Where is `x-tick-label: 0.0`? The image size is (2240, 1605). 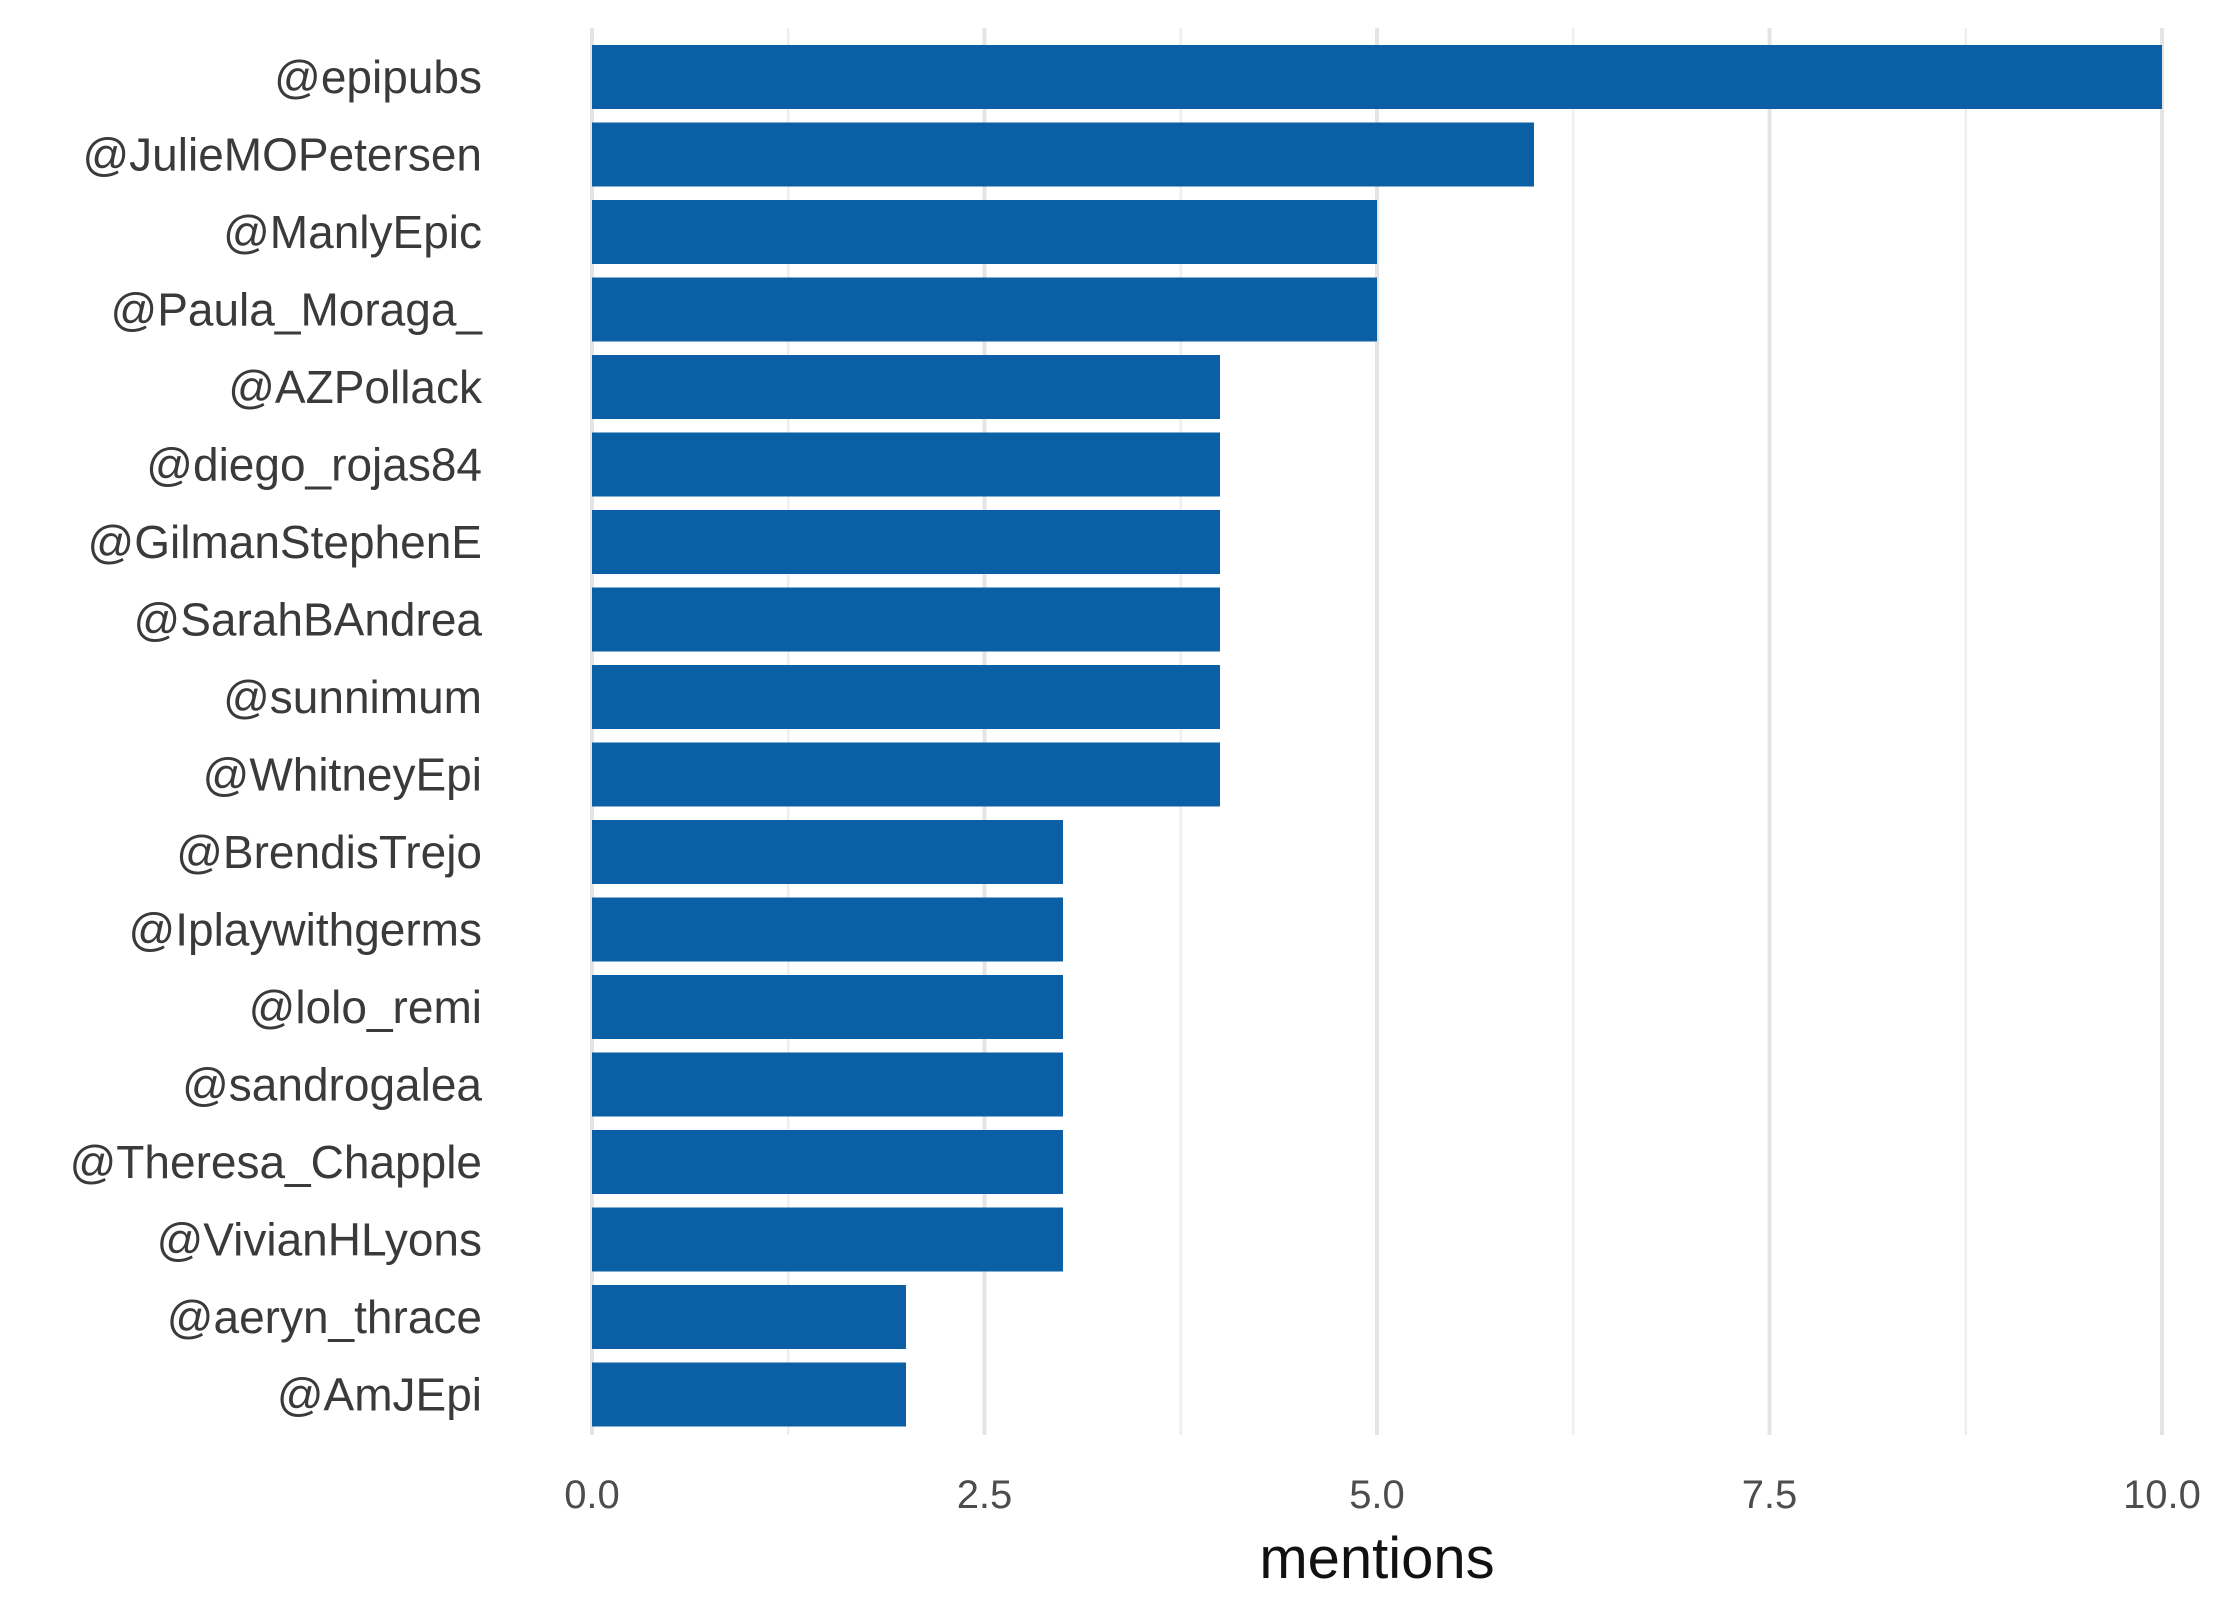
x-tick-label: 0.0 is located at coordinates (592, 1495).